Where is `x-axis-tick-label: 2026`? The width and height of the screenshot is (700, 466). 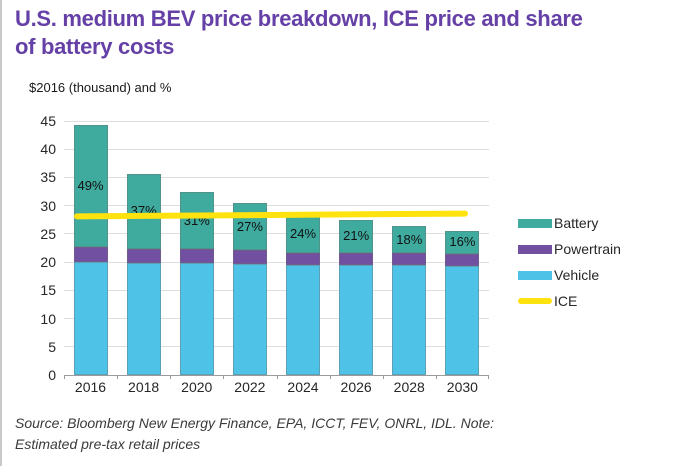
x-axis-tick-label: 2026 is located at coordinates (356, 387).